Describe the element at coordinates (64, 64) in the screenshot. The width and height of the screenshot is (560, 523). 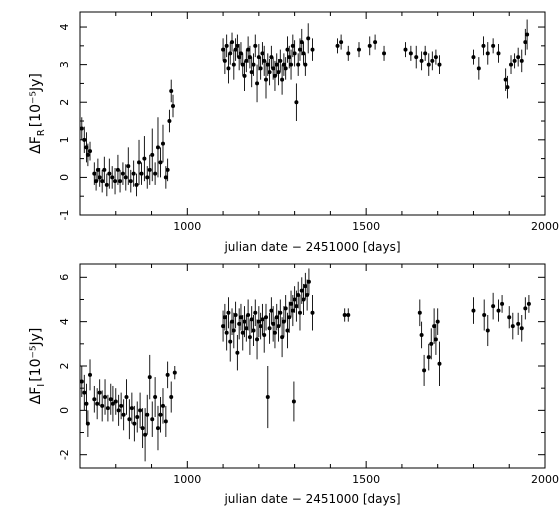
I see `y-tick-label: 3` at that location.